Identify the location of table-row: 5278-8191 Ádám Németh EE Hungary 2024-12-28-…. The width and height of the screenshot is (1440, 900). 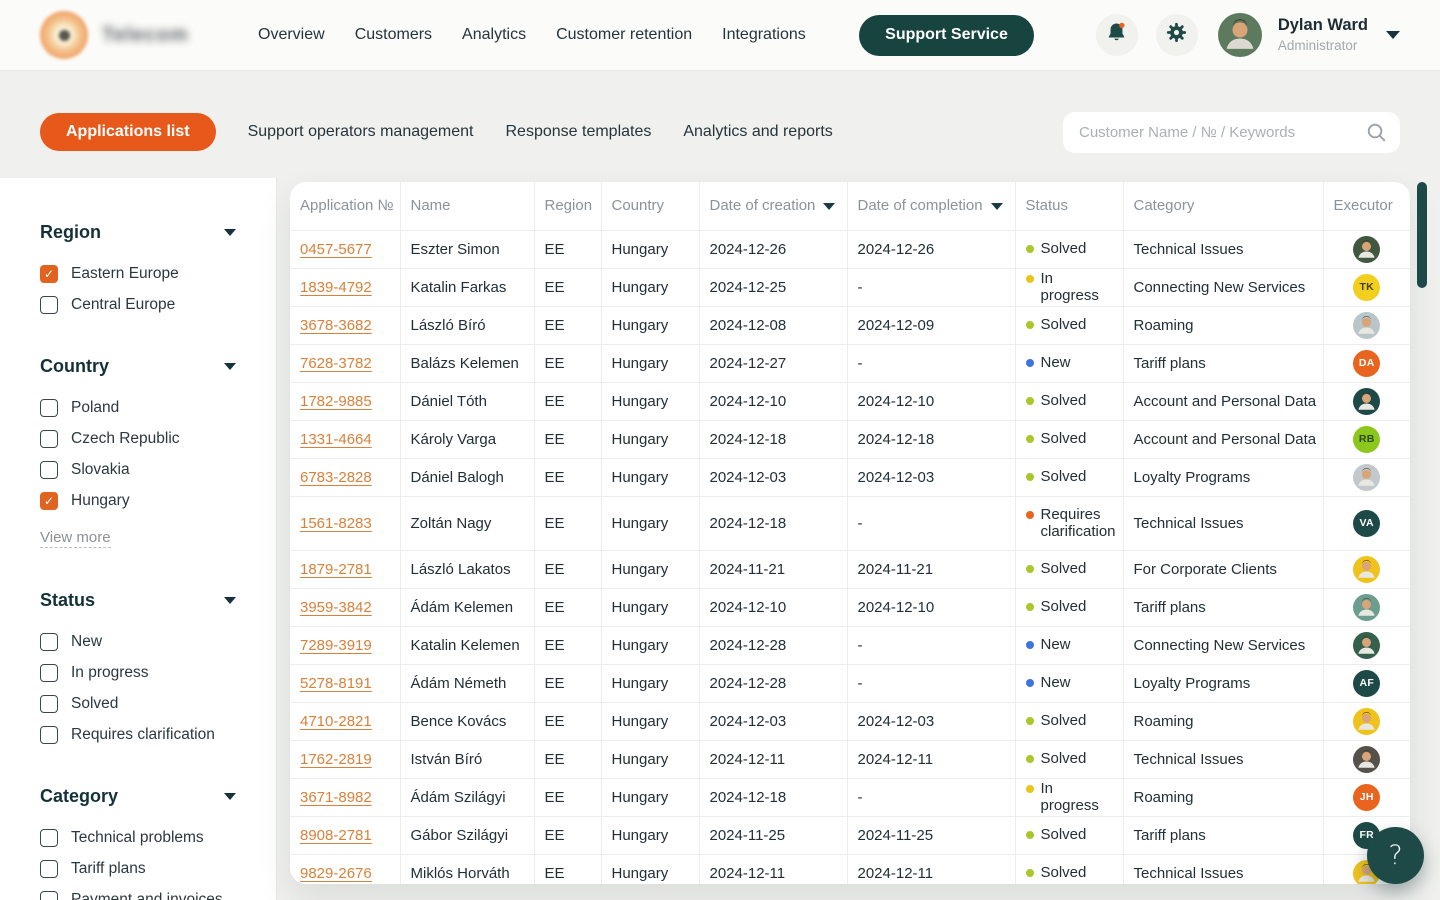
(850, 683).